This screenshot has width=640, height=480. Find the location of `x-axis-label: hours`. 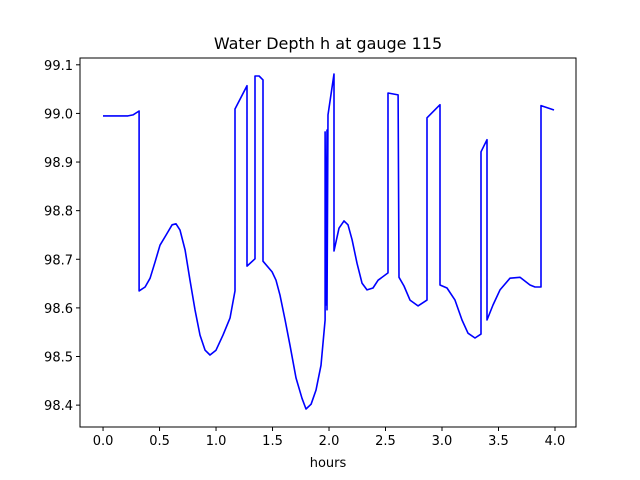

x-axis-label: hours is located at coordinates (328, 463).